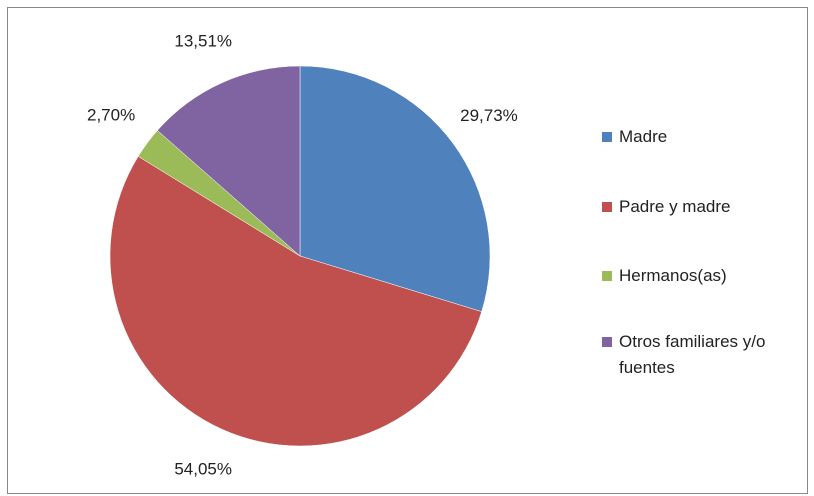 This screenshot has height=496, width=814. What do you see at coordinates (203, 40) in the screenshot?
I see `data-label: 13,51%` at bounding box center [203, 40].